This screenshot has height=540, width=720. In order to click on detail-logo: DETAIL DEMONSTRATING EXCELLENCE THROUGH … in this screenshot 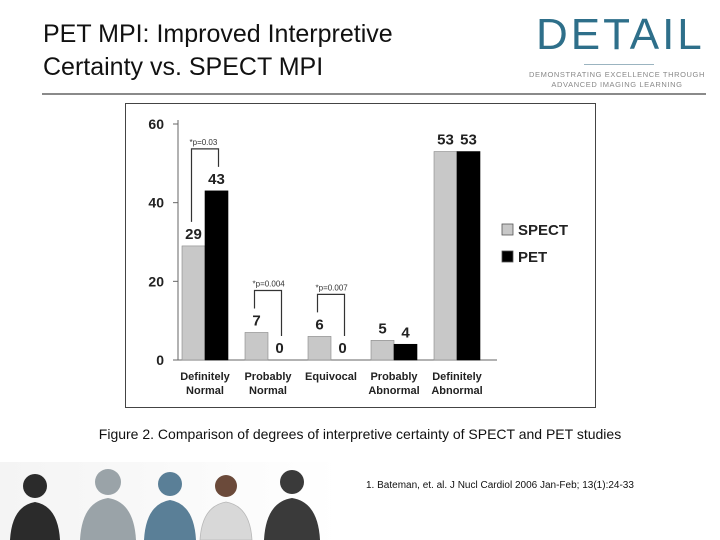, I will do `click(617, 51)`.